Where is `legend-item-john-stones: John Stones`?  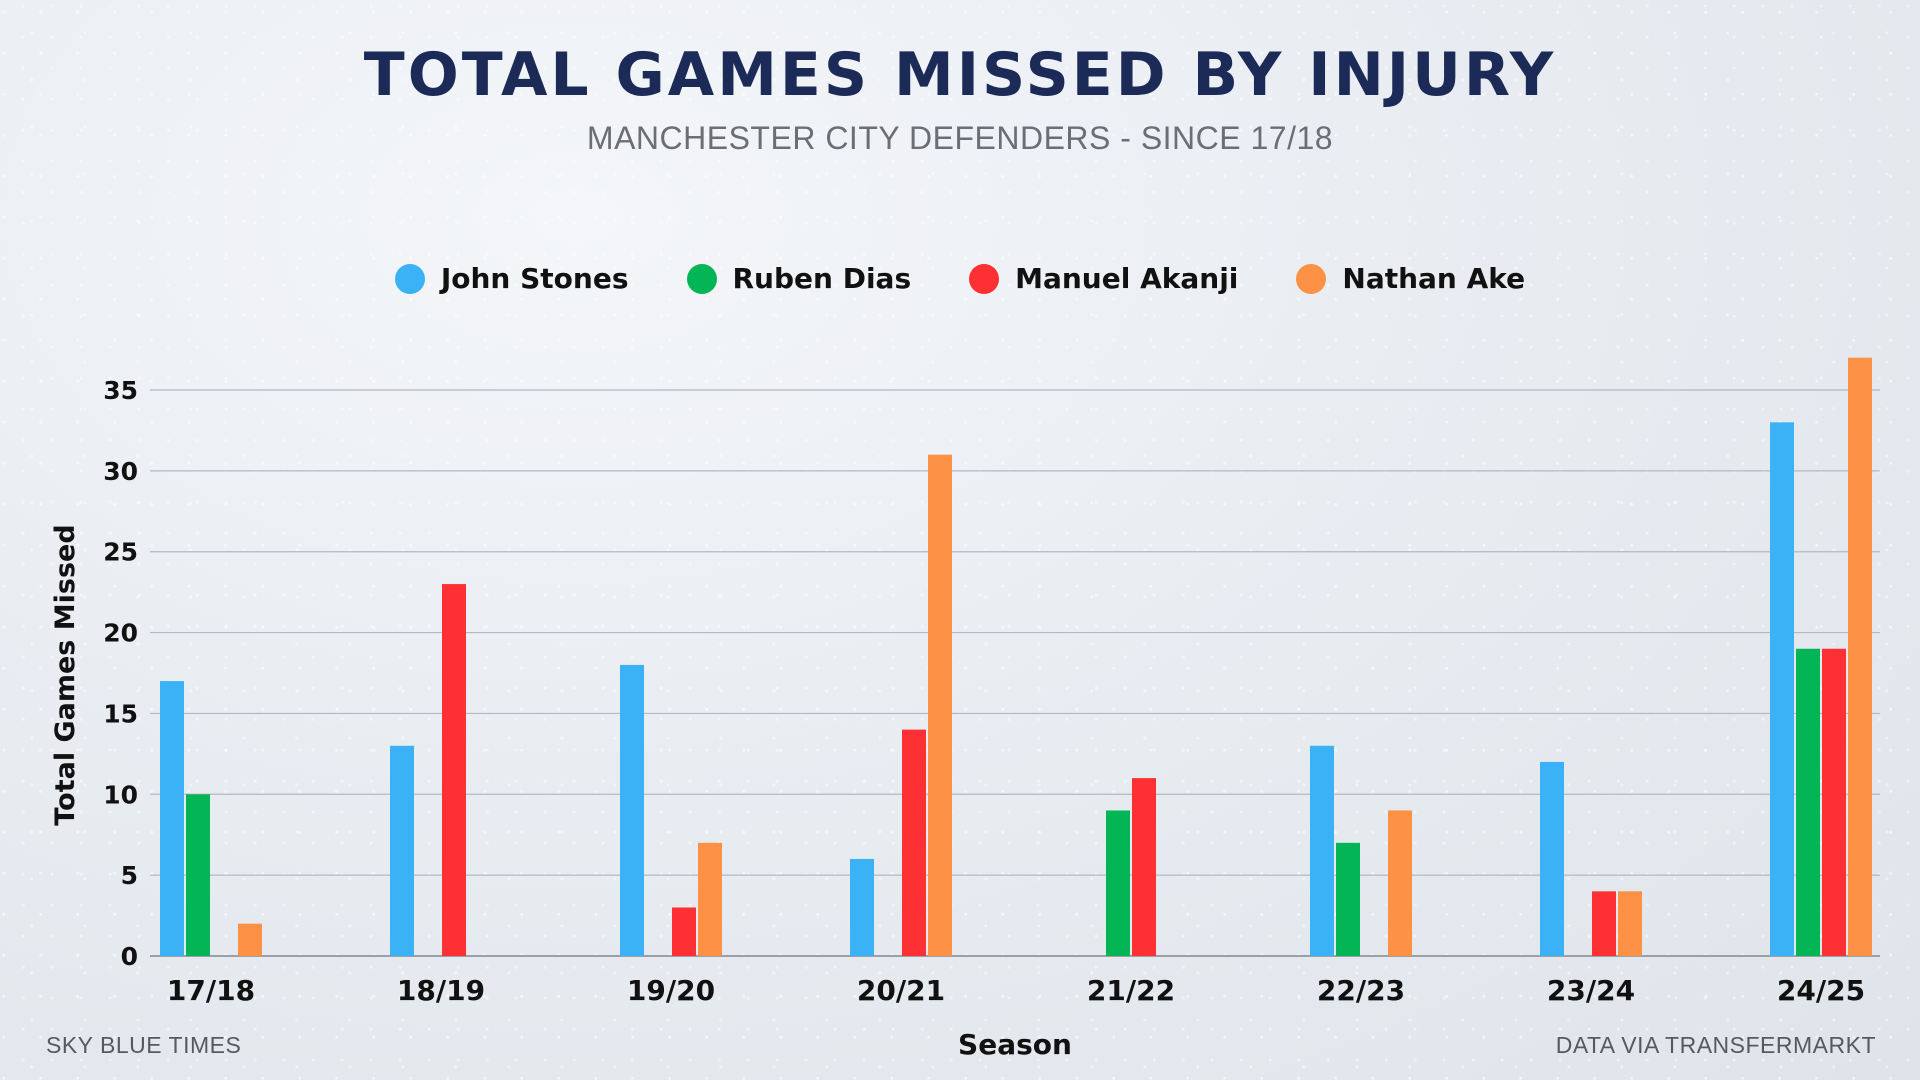 legend-item-john-stones: John Stones is located at coordinates (511, 278).